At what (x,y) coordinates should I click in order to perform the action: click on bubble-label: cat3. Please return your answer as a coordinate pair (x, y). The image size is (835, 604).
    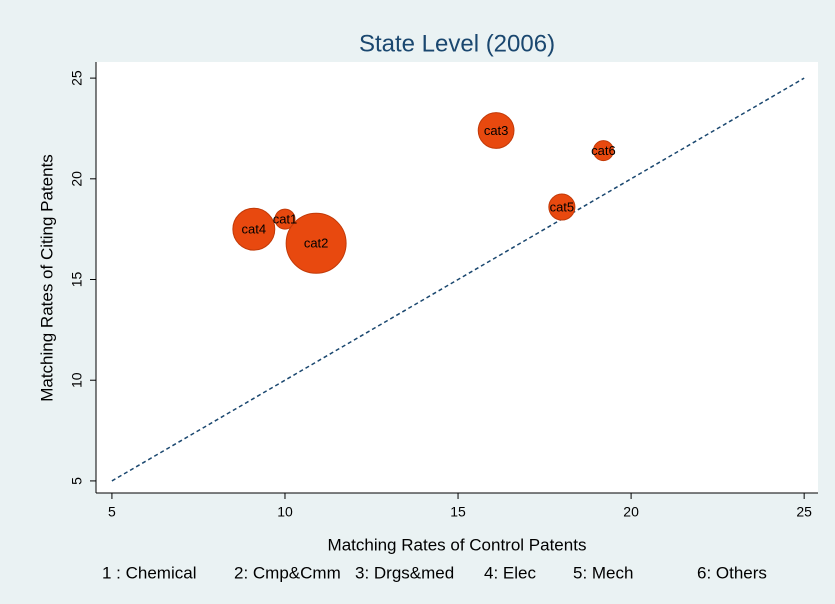
    Looking at the image, I should click on (496, 130).